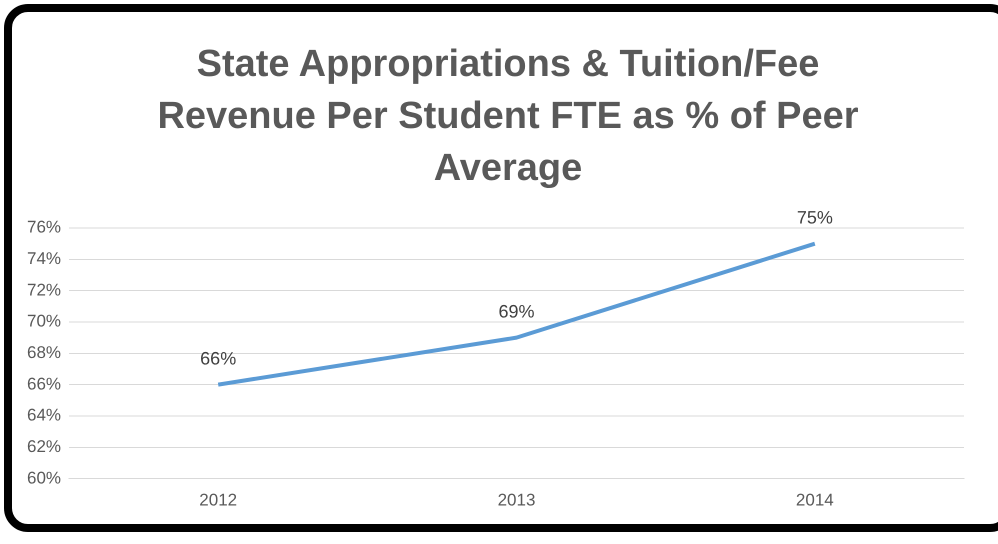  What do you see at coordinates (517, 500) in the screenshot?
I see `x-tick-label: 2013` at bounding box center [517, 500].